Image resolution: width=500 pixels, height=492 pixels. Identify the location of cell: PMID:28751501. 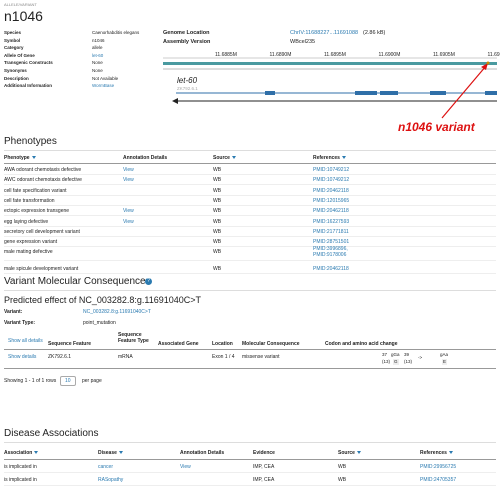
(331, 242).